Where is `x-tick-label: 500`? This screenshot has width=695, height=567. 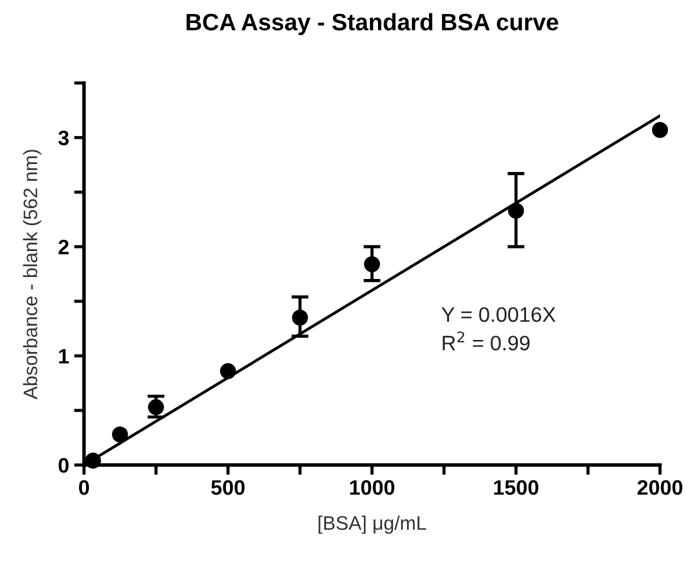 x-tick-label: 500 is located at coordinates (228, 487).